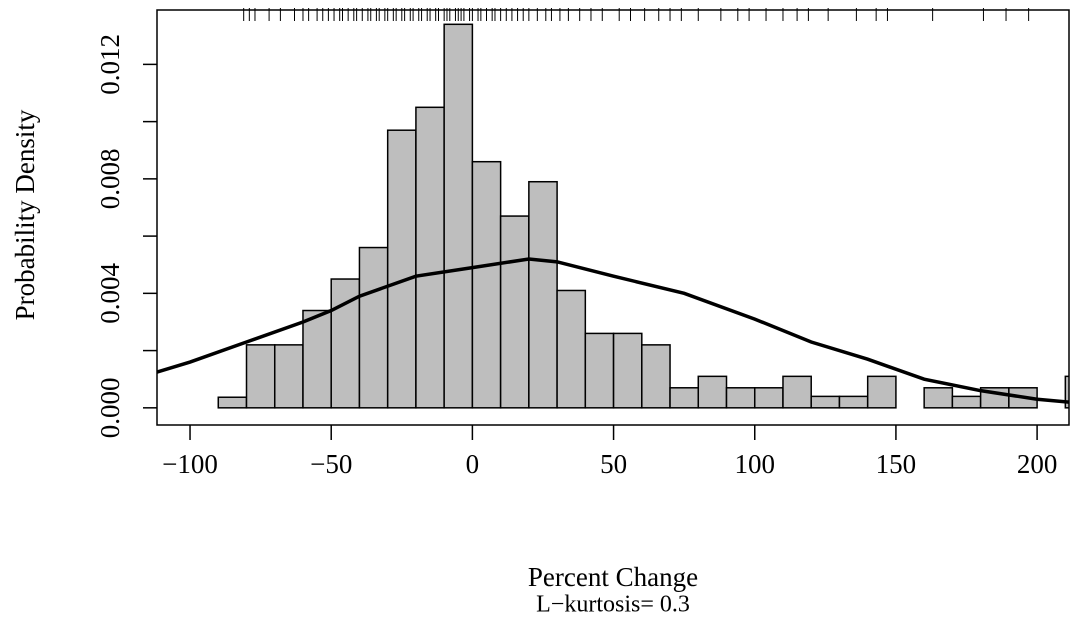 This screenshot has height=618, width=1073. I want to click on x-tick-label: 0, so click(473, 464).